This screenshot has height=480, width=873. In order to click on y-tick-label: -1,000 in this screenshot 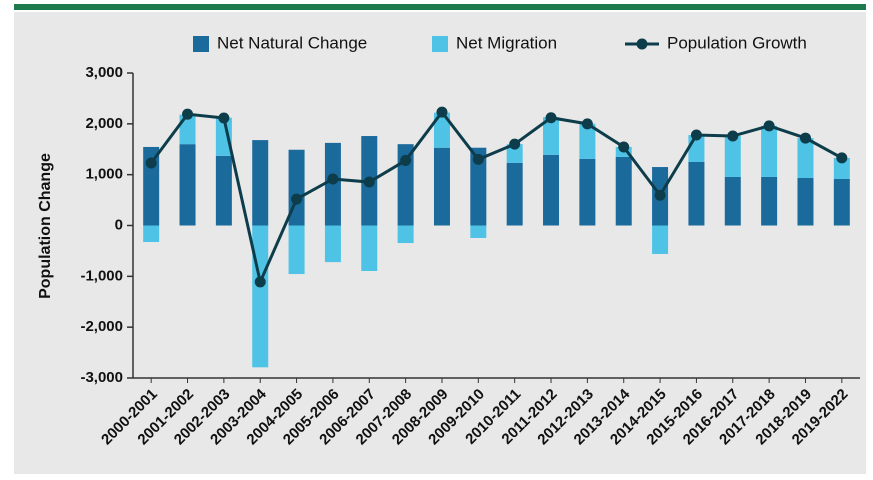, I will do `click(101, 275)`.